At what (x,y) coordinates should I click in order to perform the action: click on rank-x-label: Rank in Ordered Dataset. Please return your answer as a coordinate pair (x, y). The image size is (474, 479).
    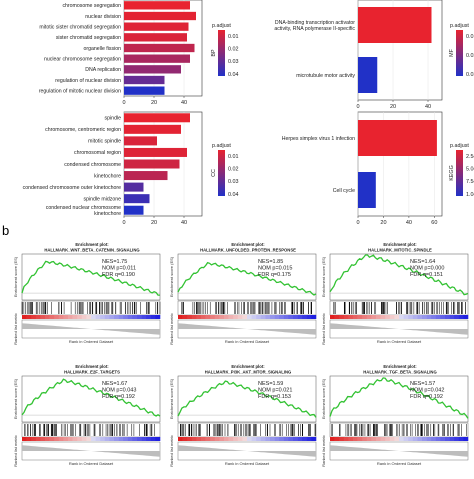
    Looking at the image, I should click on (399, 463).